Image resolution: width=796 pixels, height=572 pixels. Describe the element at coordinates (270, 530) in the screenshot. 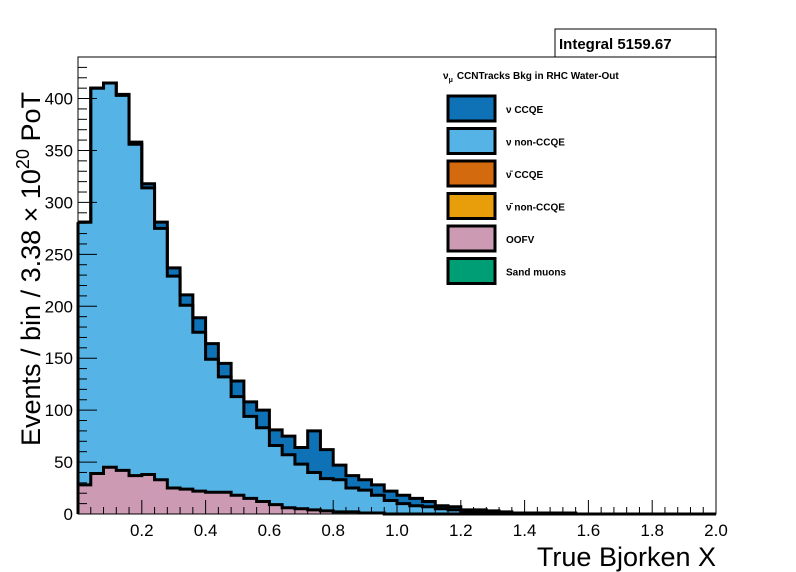

I see `x-tick-label: 0.6` at that location.